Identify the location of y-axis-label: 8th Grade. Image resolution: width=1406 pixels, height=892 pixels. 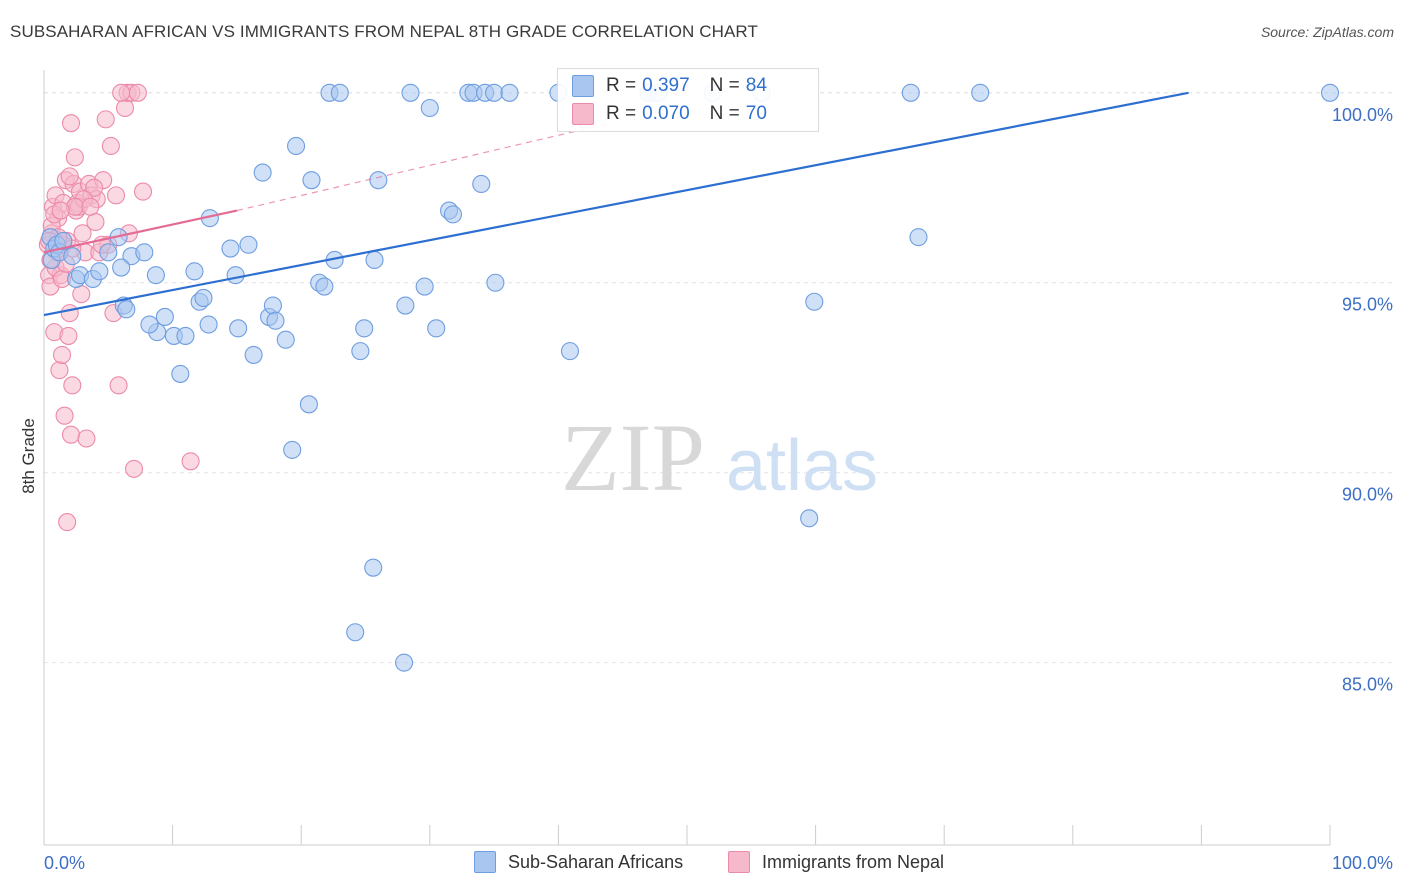
(28, 456).